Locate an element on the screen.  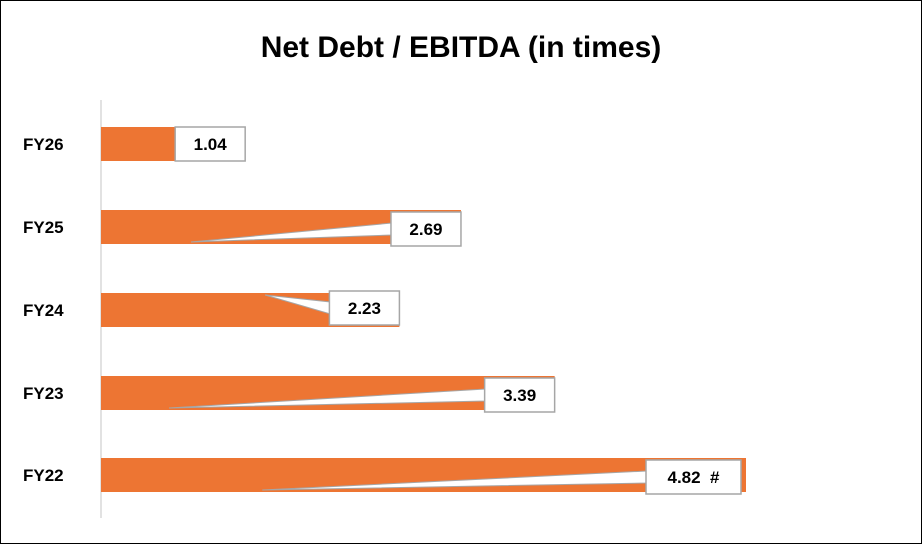
y-tick-label: FY24 is located at coordinates (43, 310).